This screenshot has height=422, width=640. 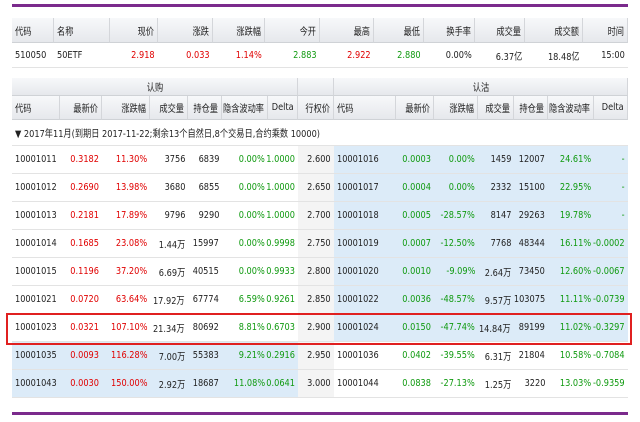 I want to click on put-cell: 12.60%, so click(x=571, y=272).